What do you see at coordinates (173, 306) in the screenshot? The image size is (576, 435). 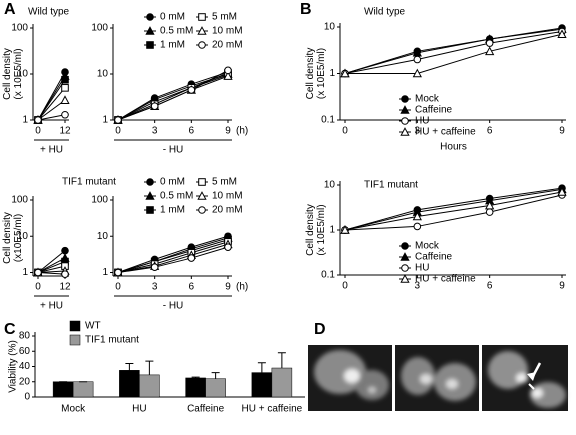 I see `x-axis-label: - HU` at bounding box center [173, 306].